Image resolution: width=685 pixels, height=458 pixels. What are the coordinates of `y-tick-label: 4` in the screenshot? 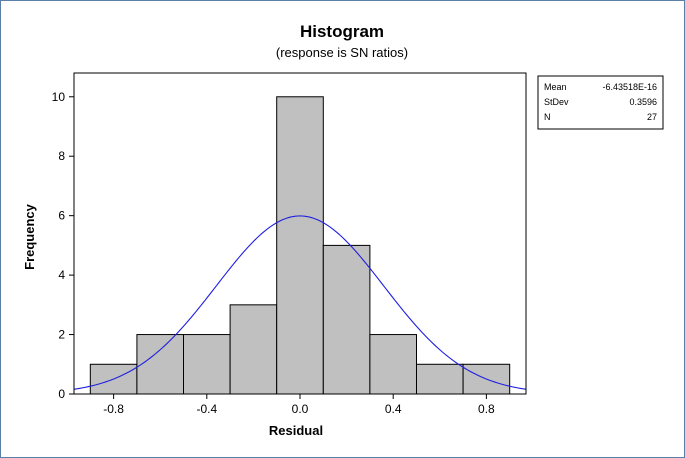 It's located at (61, 275).